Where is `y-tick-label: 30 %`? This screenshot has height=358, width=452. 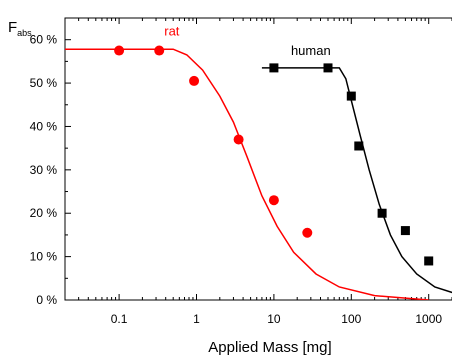 y-tick-label: 30 % is located at coordinates (44, 170).